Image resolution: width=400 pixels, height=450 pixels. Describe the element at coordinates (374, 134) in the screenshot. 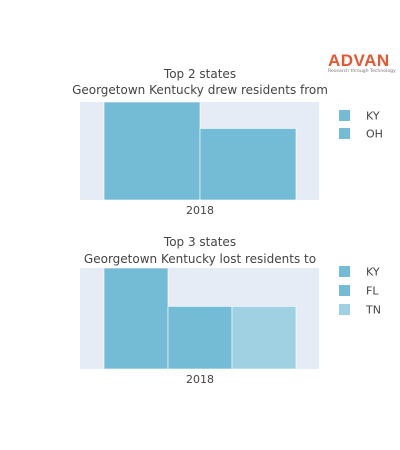

I see `legend-label-oh: OH` at that location.